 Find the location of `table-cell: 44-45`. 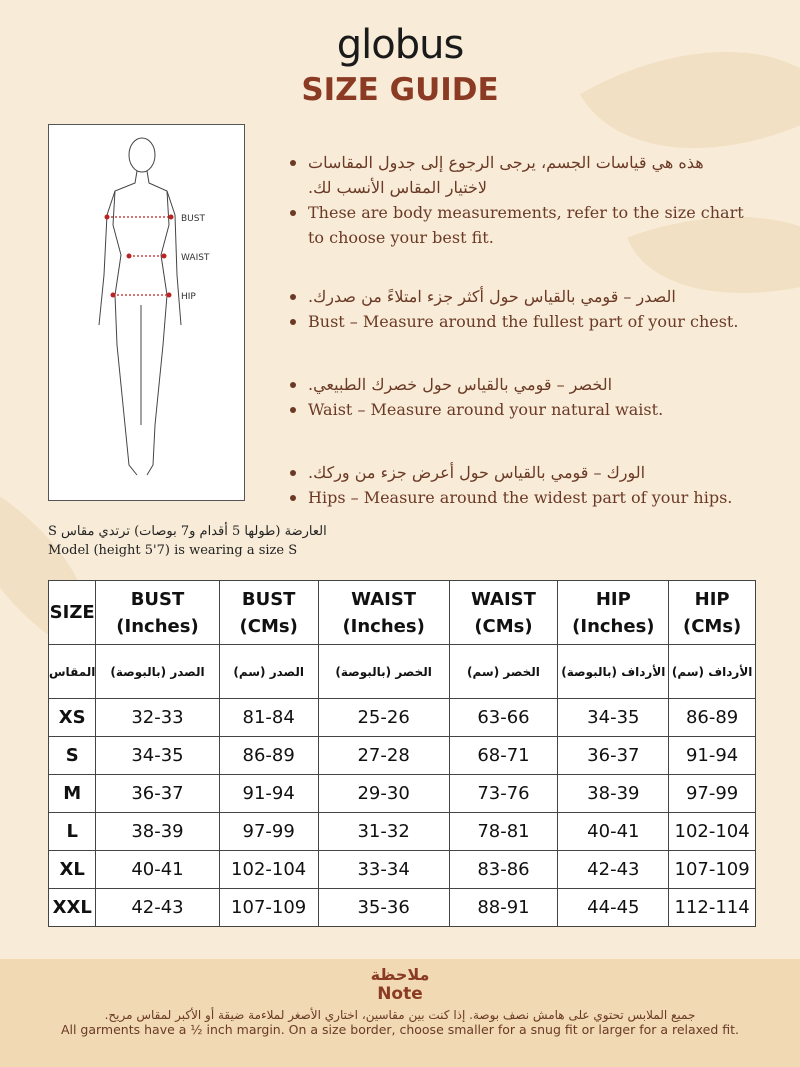

table-cell: 44-45 is located at coordinates (613, 907).